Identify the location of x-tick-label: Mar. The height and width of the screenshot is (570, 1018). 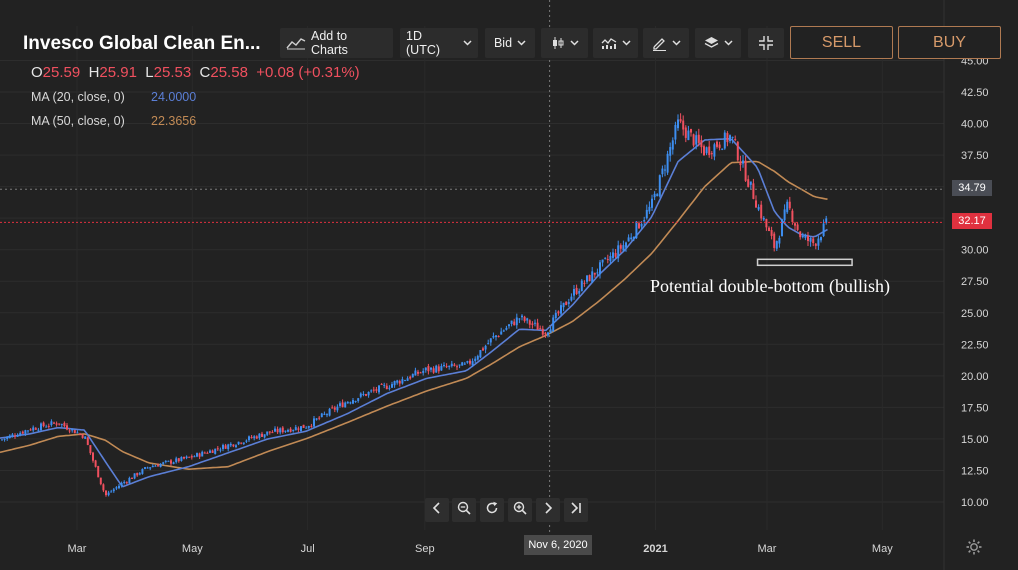
(767, 549).